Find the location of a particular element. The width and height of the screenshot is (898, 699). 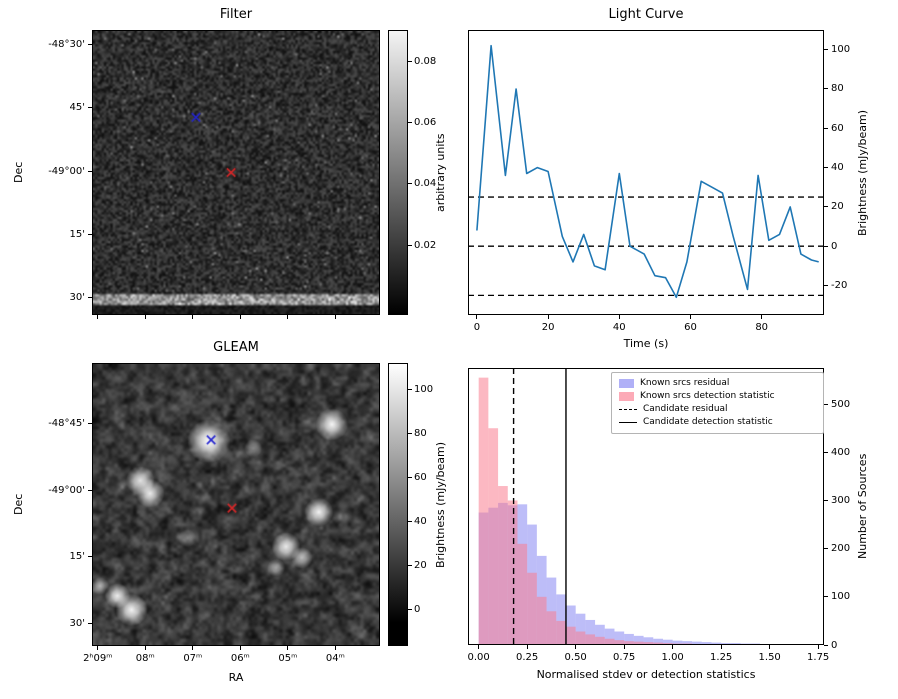

tick-label: -48°45' is located at coordinates (66, 424).